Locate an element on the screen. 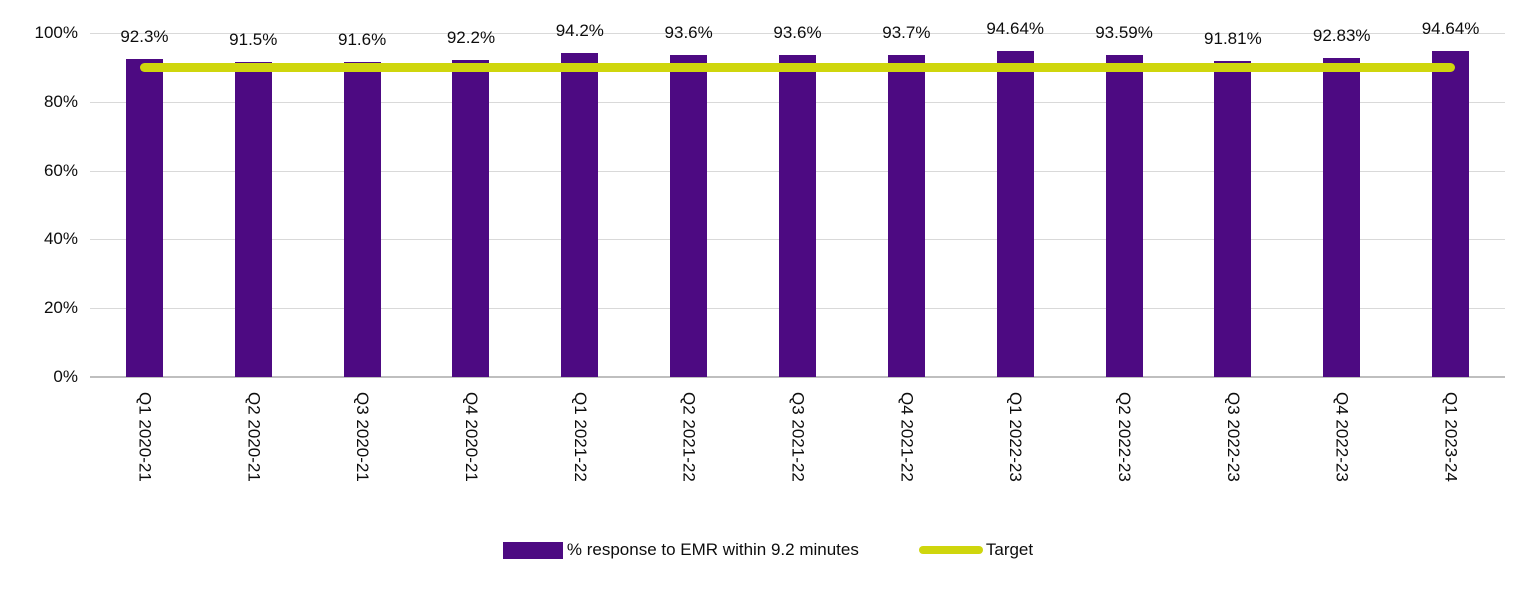 This screenshot has width=1536, height=595. legend-item-target: Target is located at coordinates (976, 550).